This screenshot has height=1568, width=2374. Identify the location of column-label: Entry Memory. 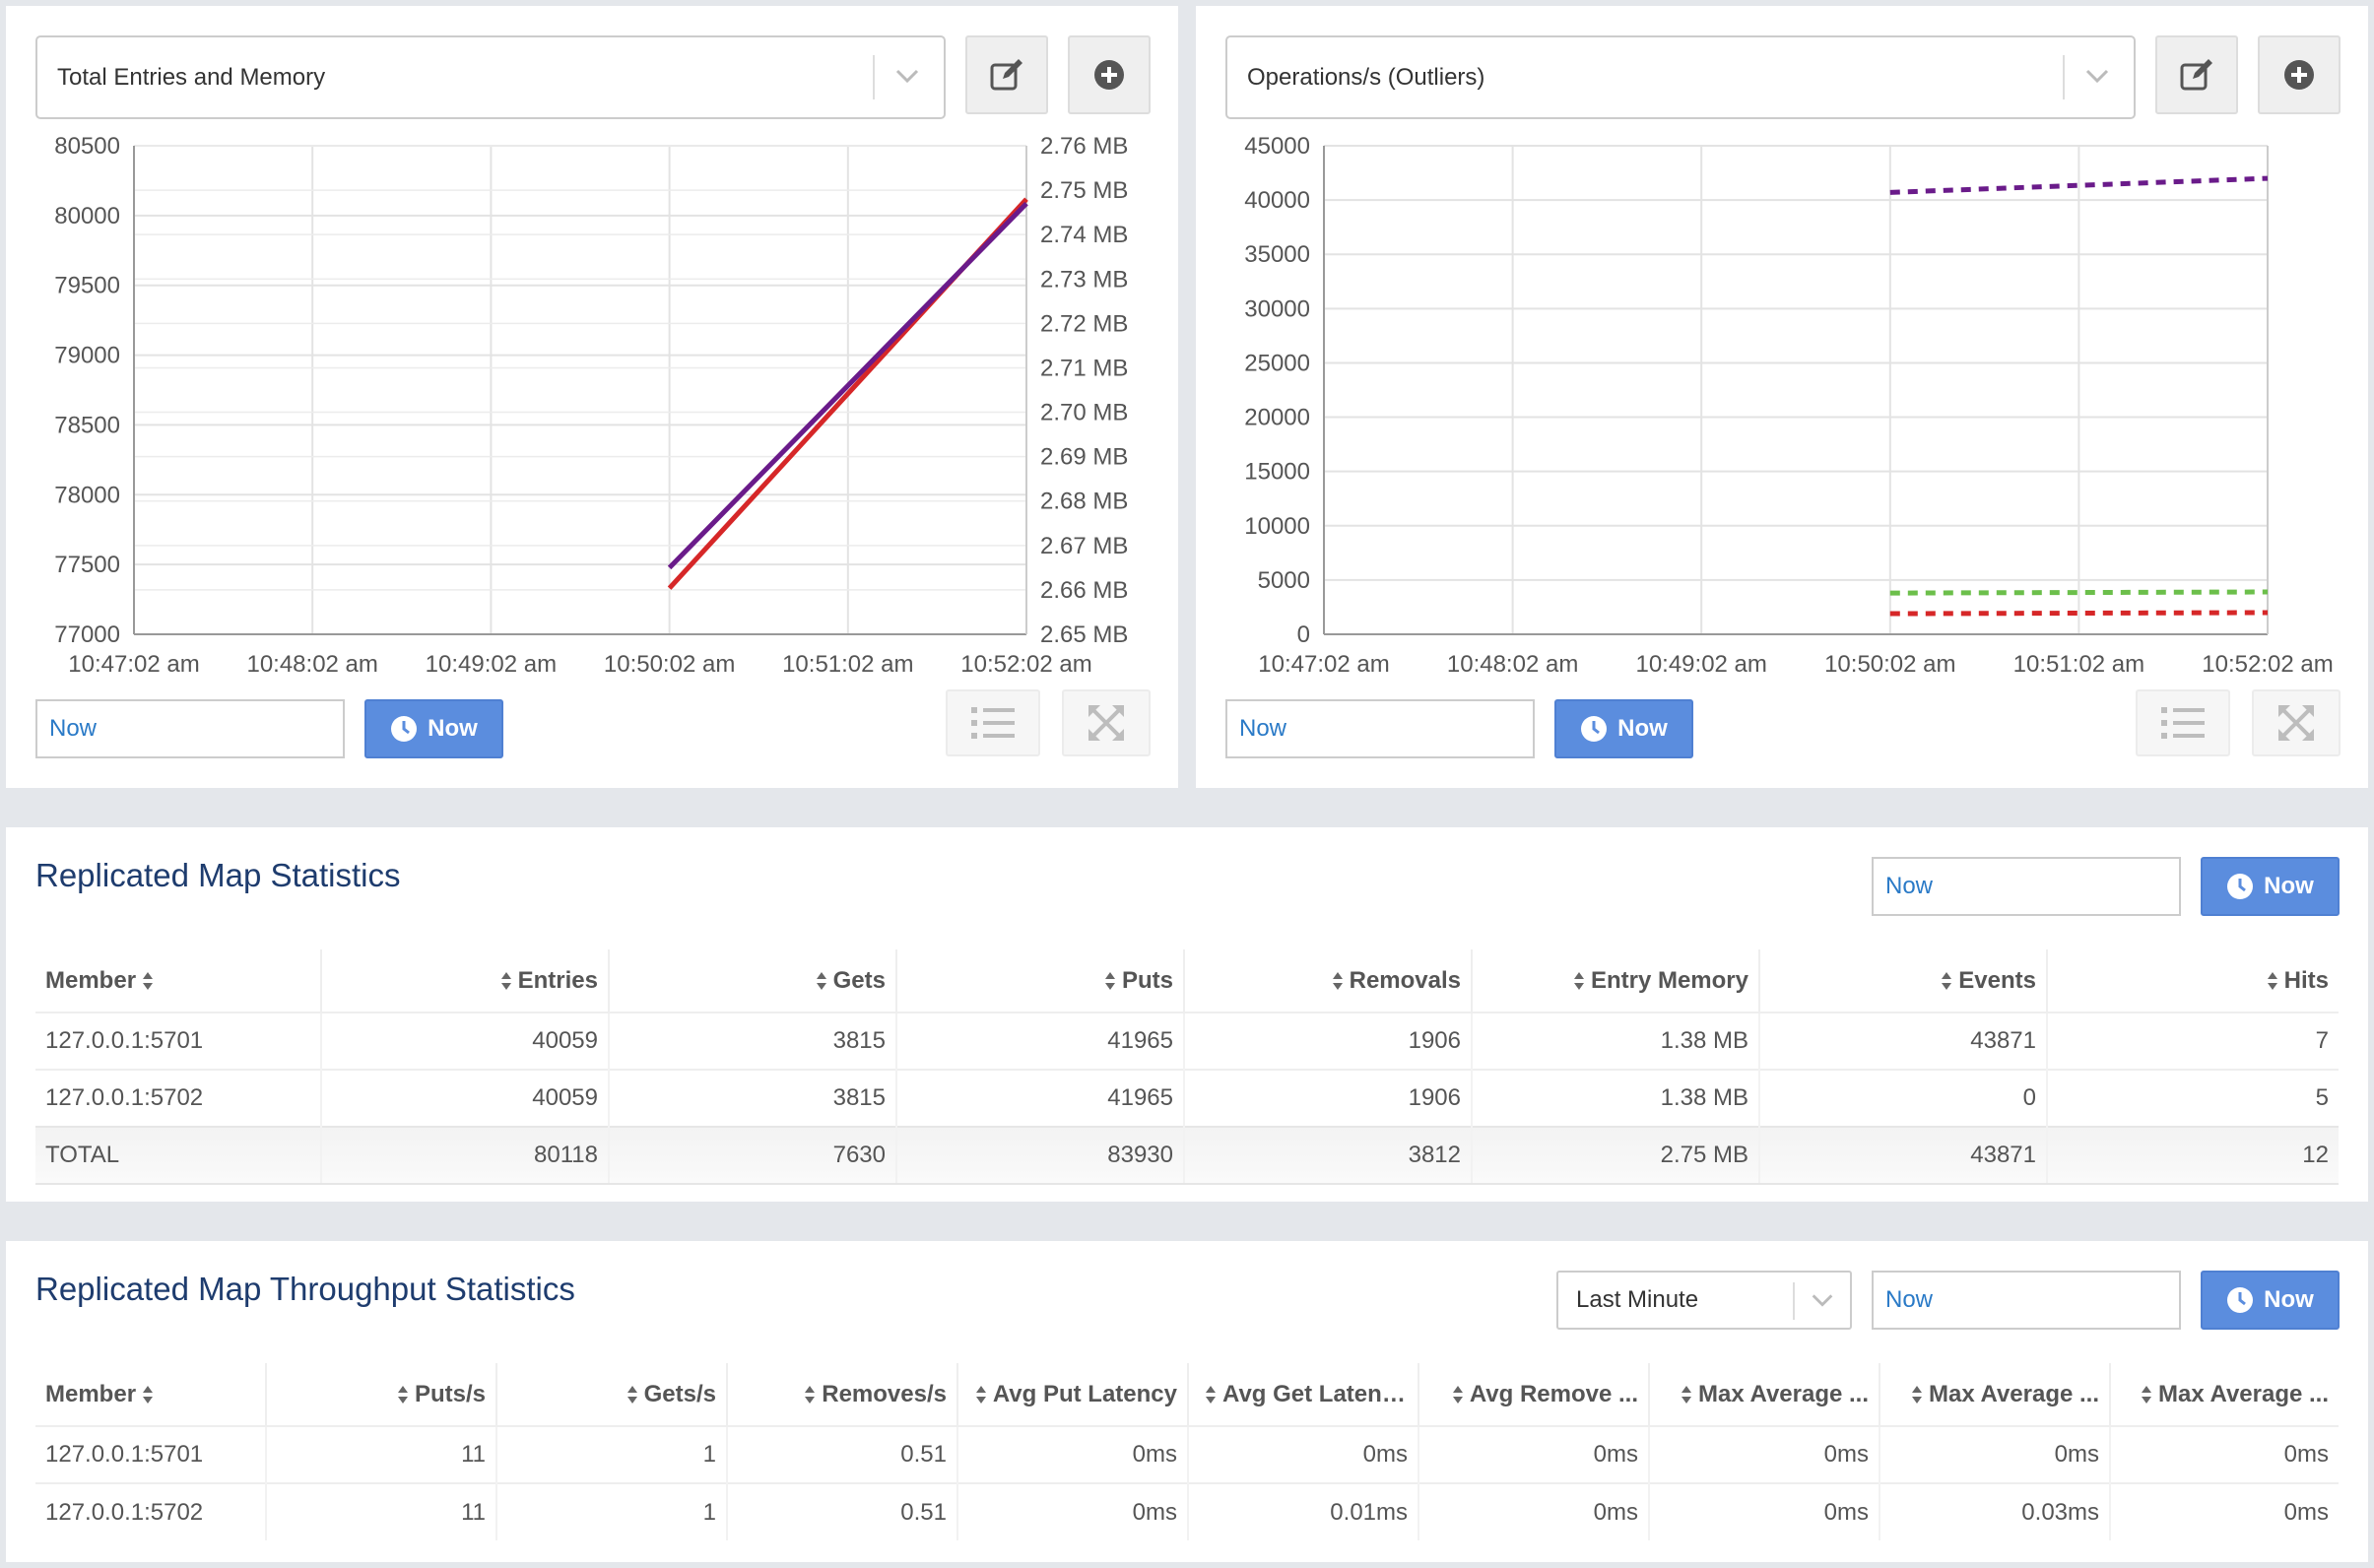
(1669, 980).